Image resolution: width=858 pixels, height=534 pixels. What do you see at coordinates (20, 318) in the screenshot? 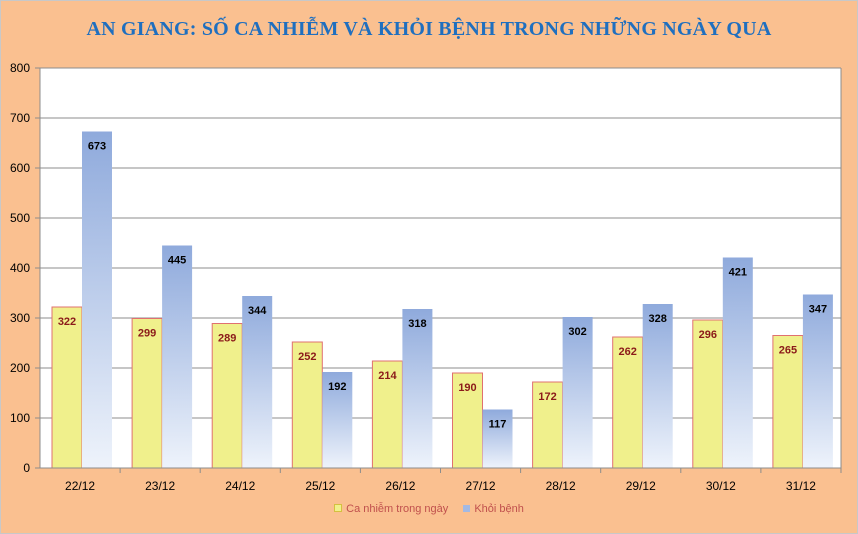
I see `y-tick-label: 300` at bounding box center [20, 318].